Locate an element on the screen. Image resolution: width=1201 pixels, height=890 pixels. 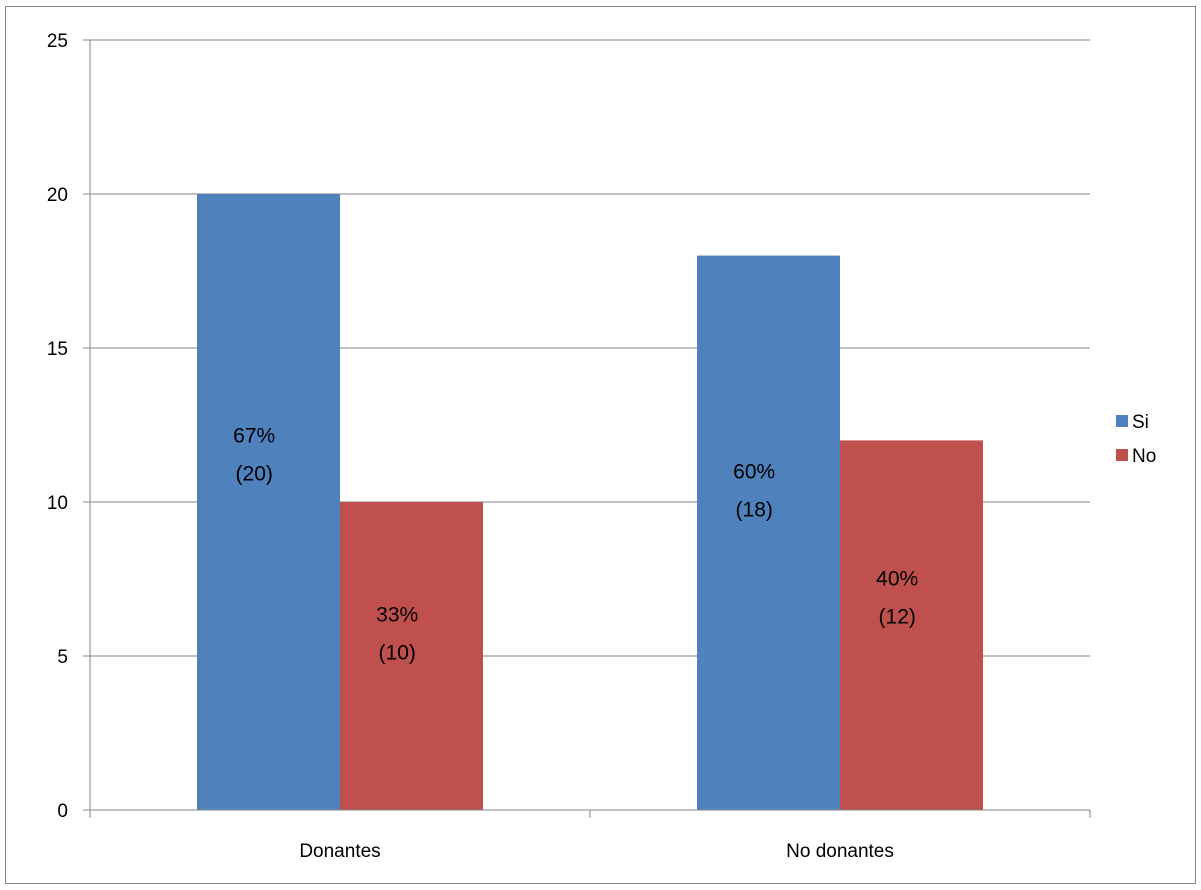
data-label-count-no-1: (12) is located at coordinates (897, 617).